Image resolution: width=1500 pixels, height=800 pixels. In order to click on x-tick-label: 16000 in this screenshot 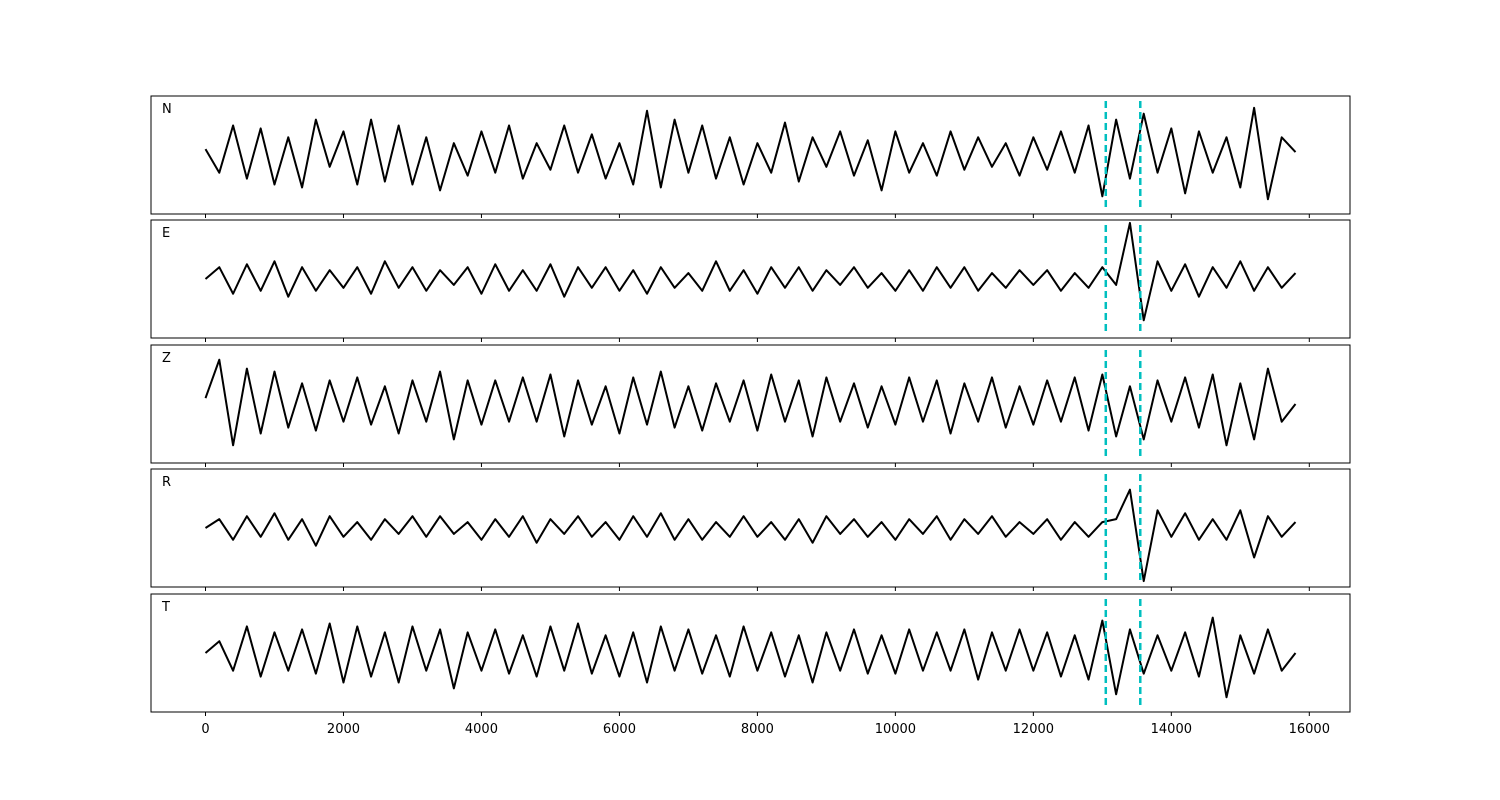, I will do `click(1309, 729)`.